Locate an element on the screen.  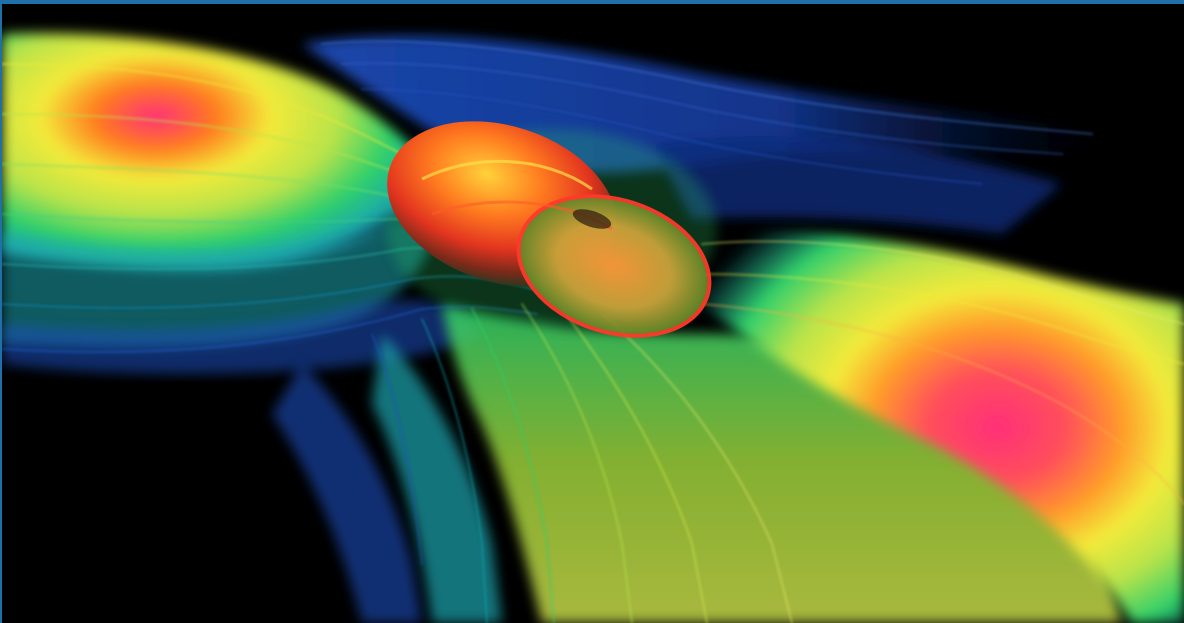
central-merging-object is located at coordinates (552, 229).